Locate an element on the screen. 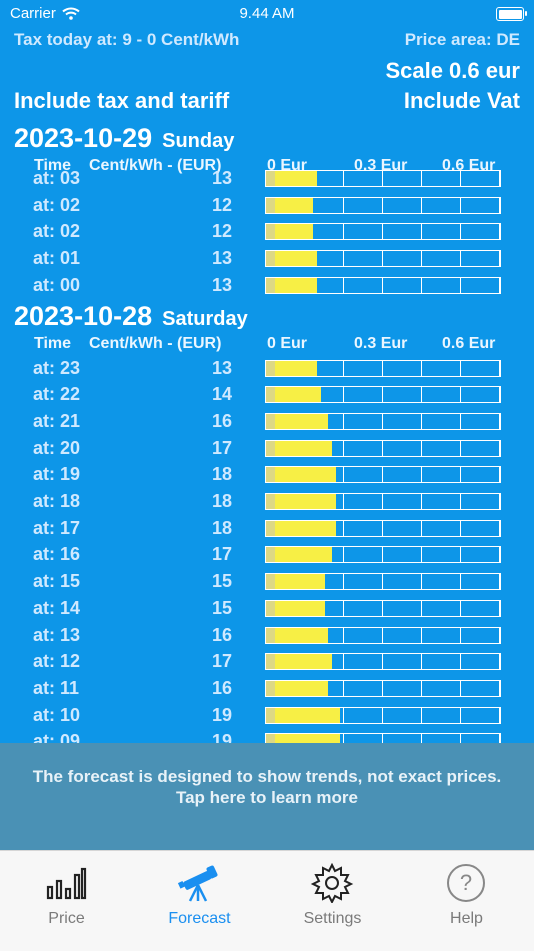 This screenshot has width=534, height=951. telescope-icon is located at coordinates (197, 883).